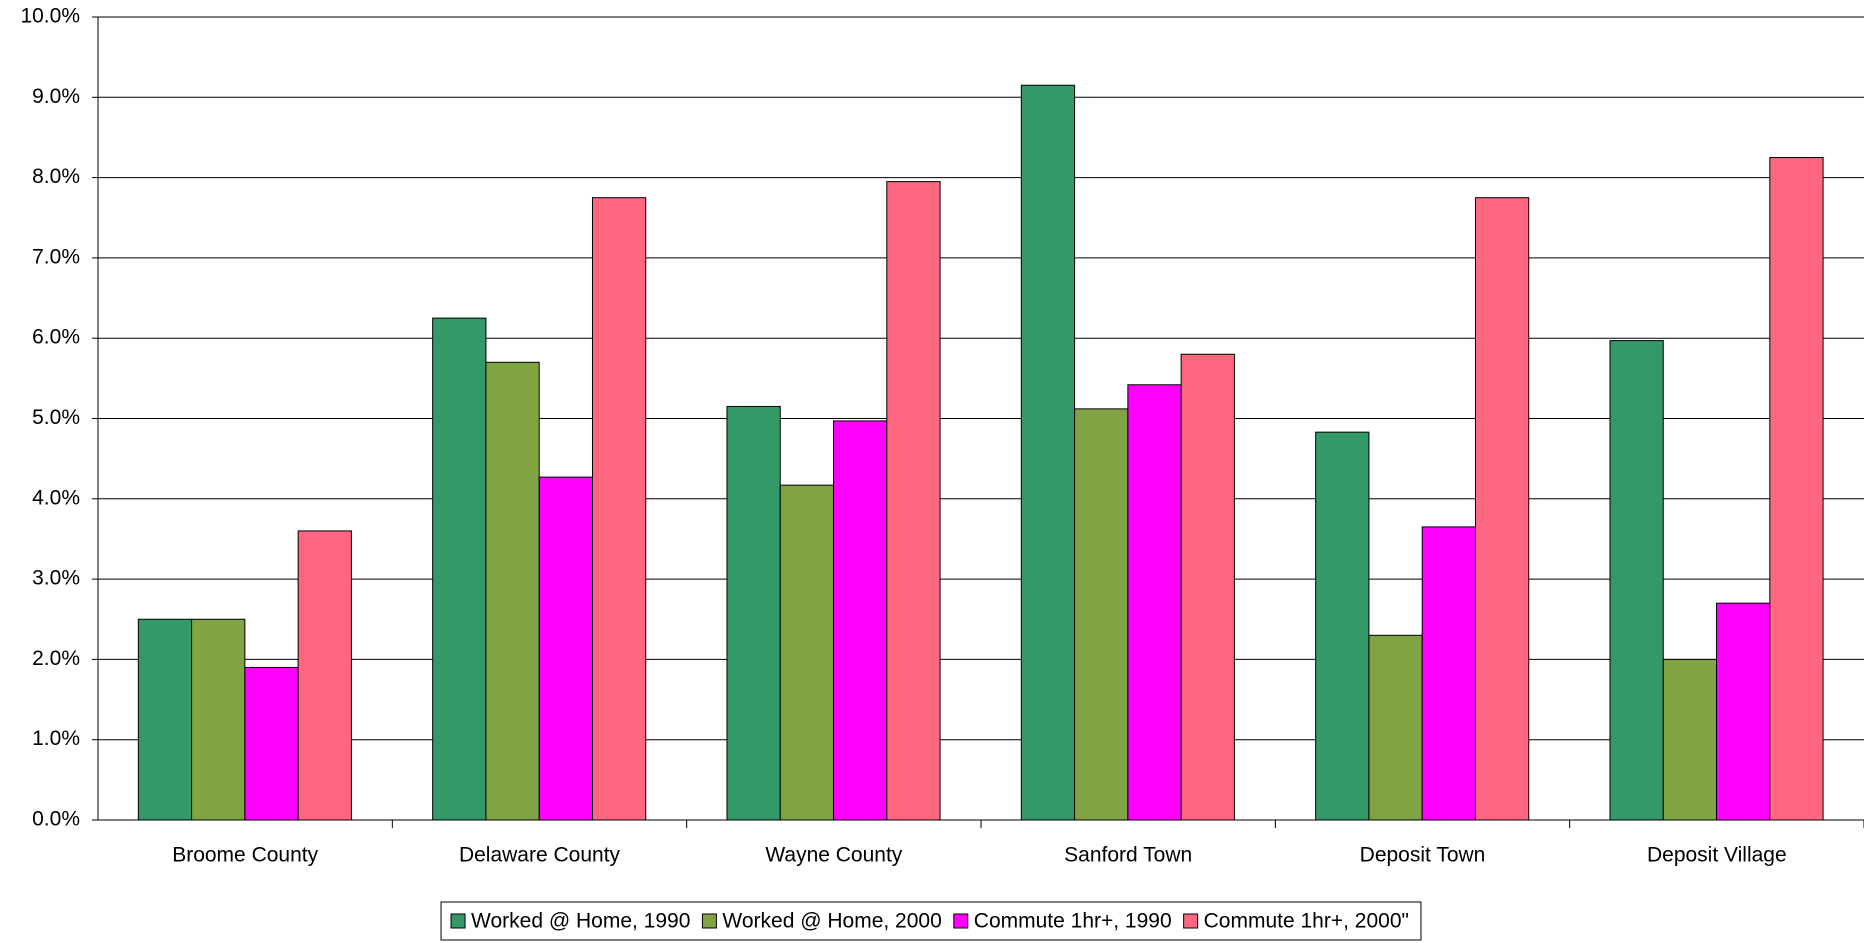 The width and height of the screenshot is (1864, 943). Describe the element at coordinates (1717, 855) in the screenshot. I see `x-tick-label: Deposit Village` at that location.